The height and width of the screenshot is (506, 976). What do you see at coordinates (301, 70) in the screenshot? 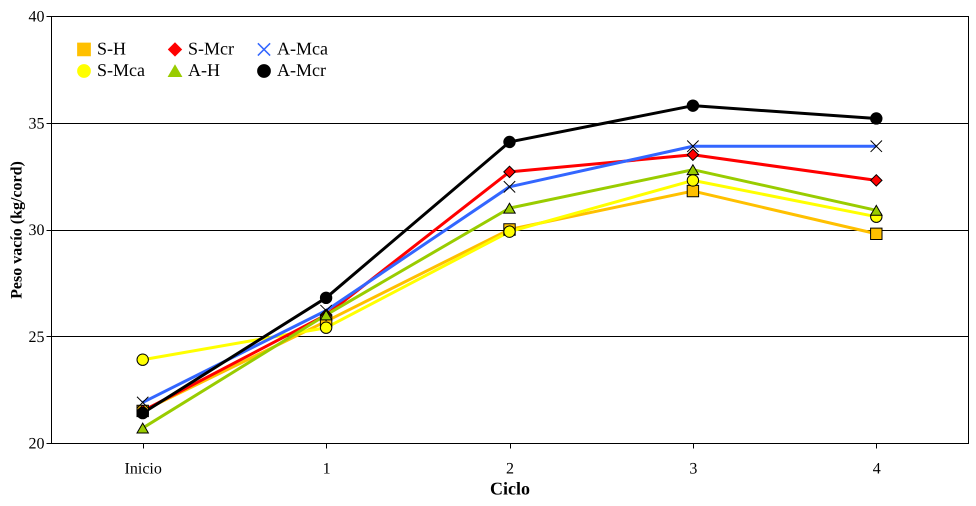
I see `legend-label: A-Mcr` at bounding box center [301, 70].